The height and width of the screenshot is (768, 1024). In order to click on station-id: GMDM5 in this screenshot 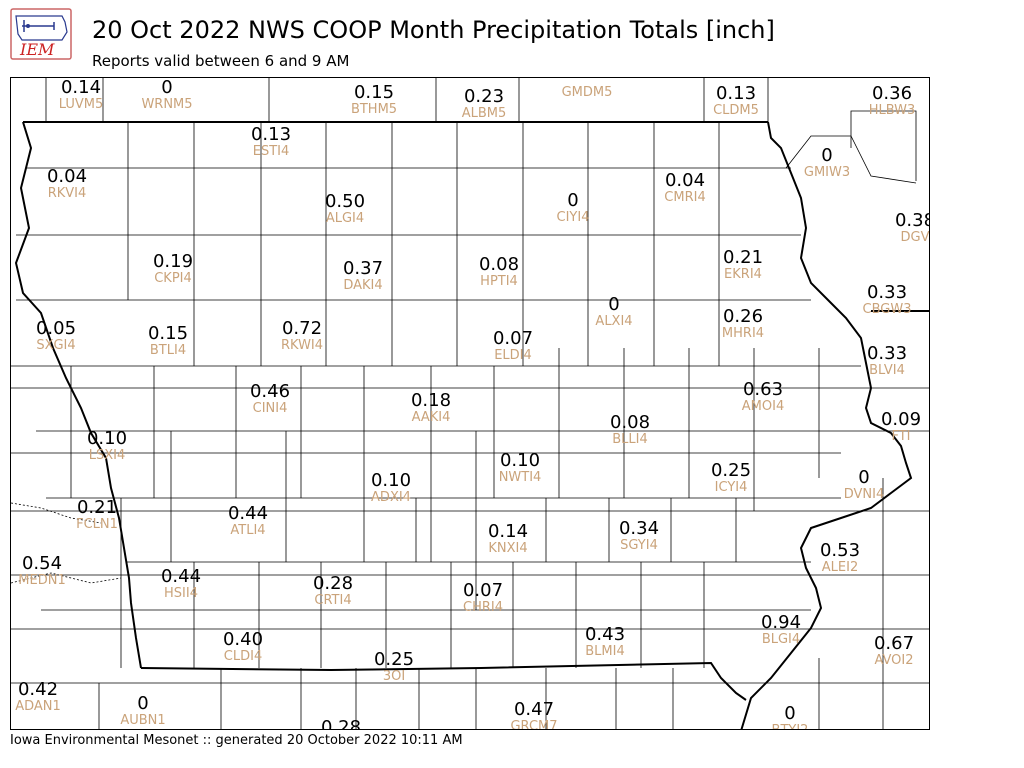, I will do `click(587, 92)`.